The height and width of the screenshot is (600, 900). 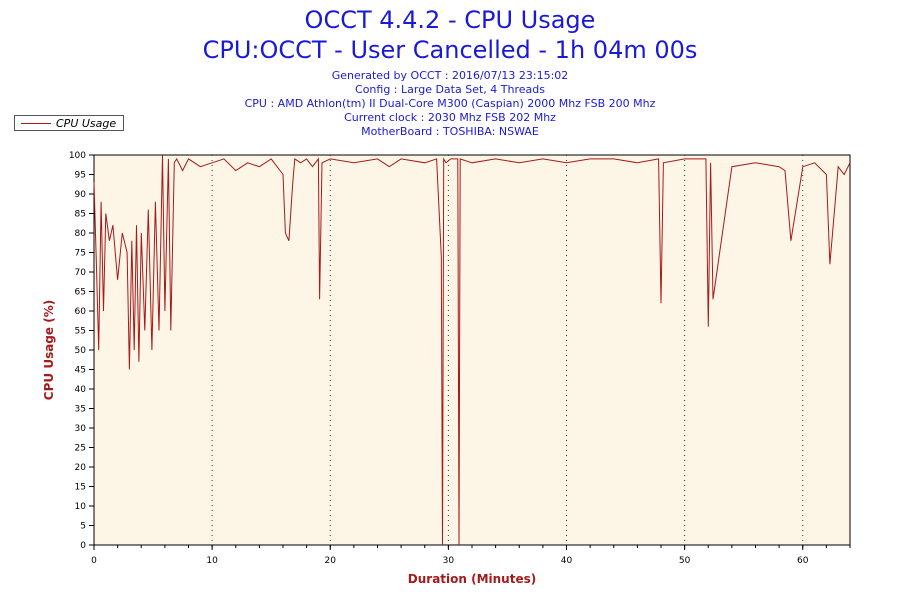 I want to click on y-tick-label: 0, so click(x=83, y=546).